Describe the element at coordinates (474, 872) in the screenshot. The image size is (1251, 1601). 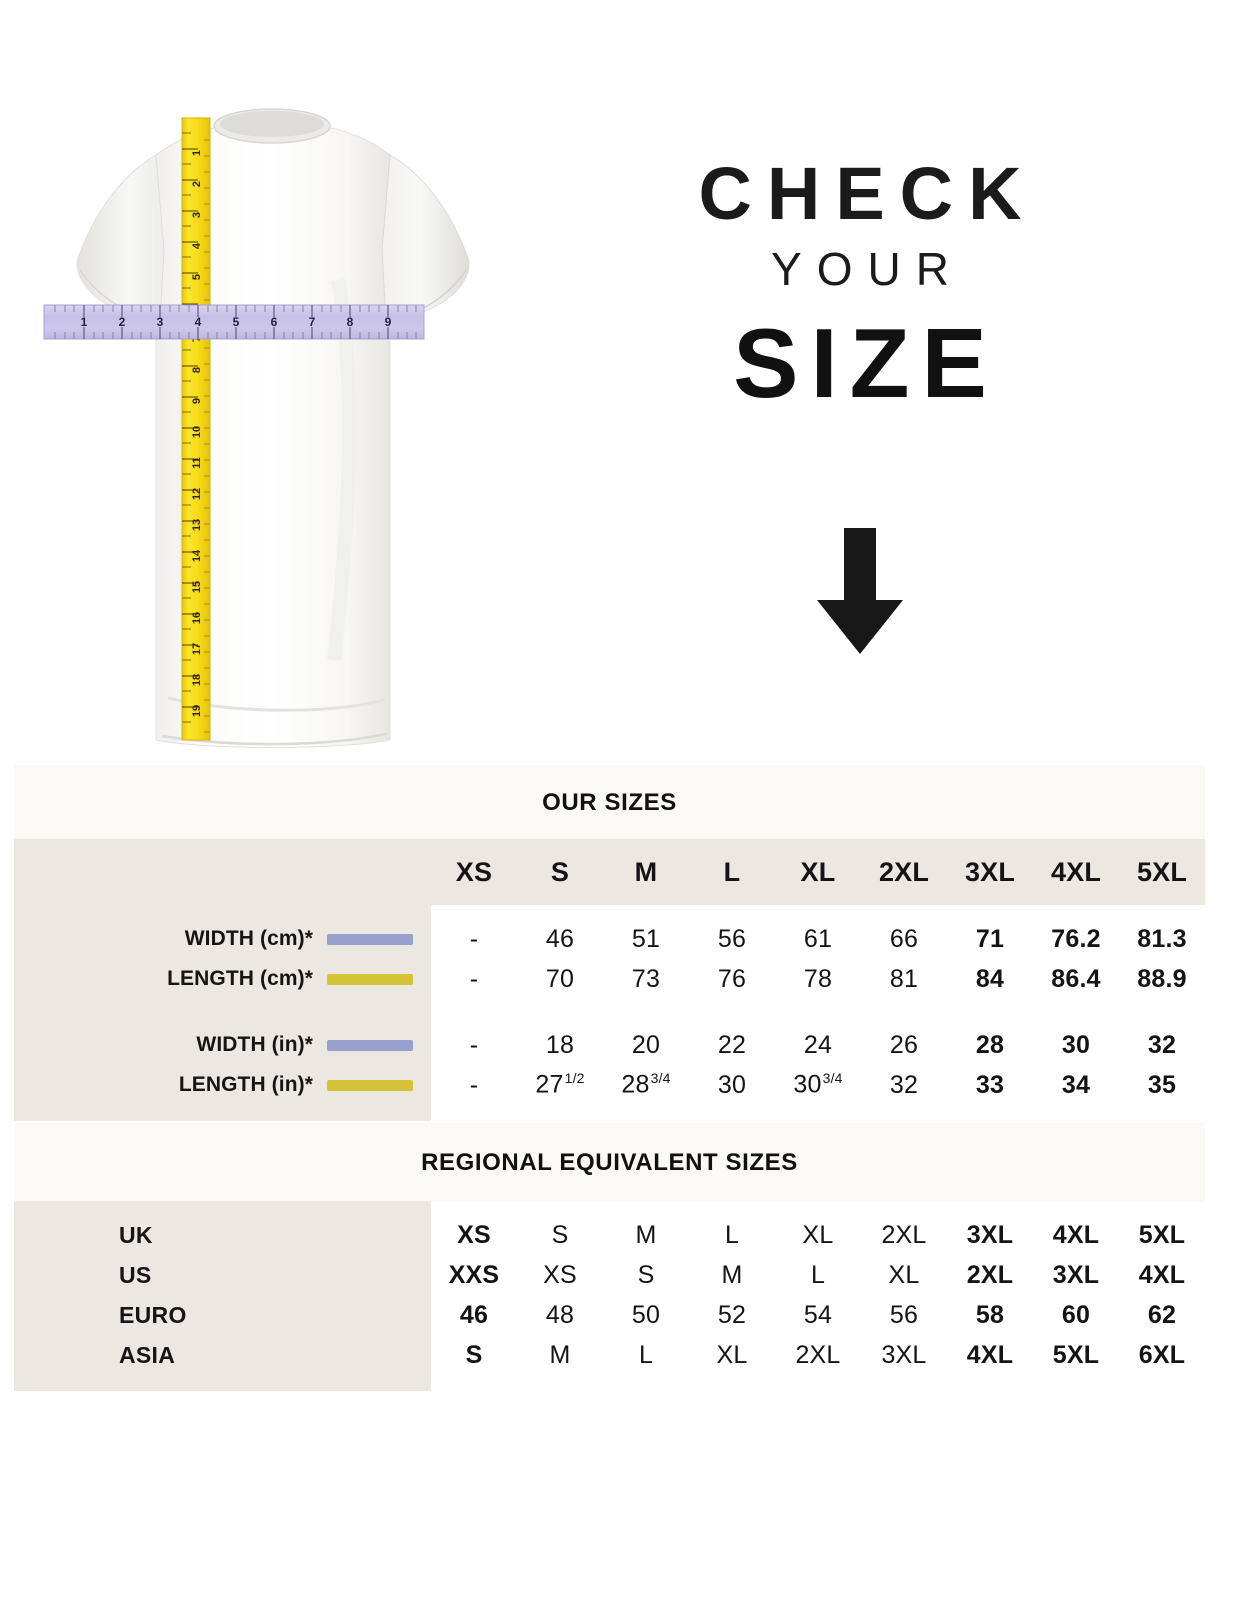
I see `size-header-xs: XS` at that location.